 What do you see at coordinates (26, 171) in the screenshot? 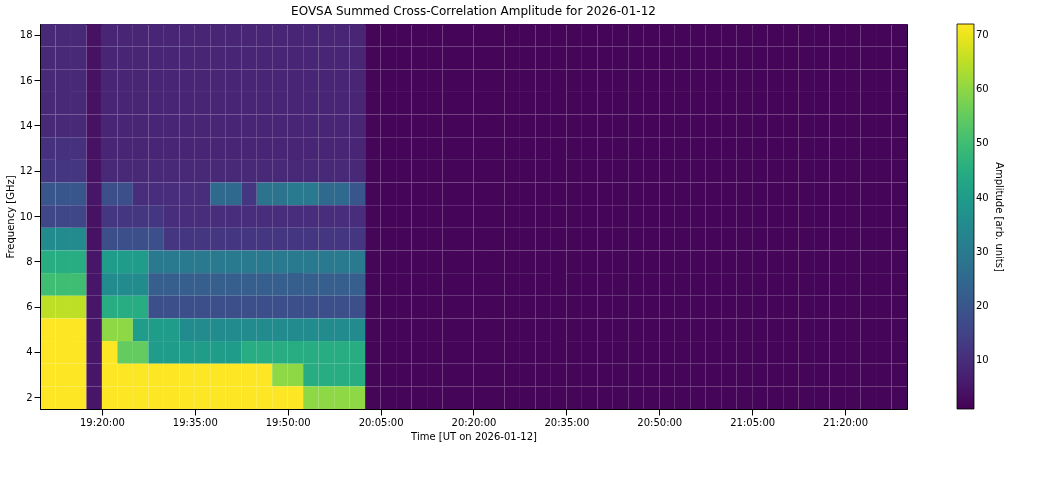
I see `y-tick-label: 12` at bounding box center [26, 171].